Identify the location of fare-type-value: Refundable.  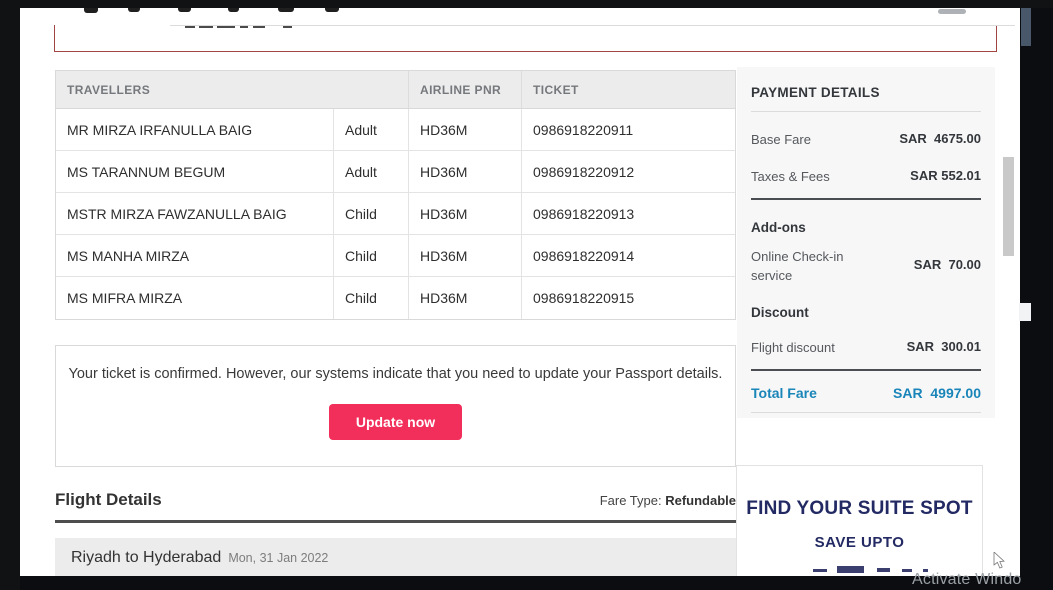
(700, 500).